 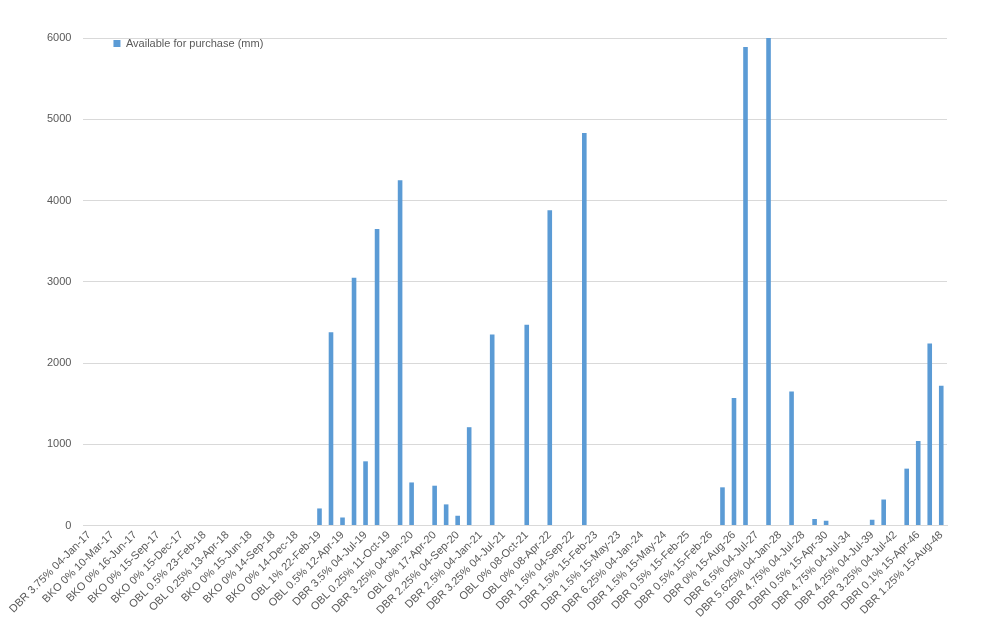 What do you see at coordinates (59, 362) in the screenshot?
I see `y-tick-label: 2000` at bounding box center [59, 362].